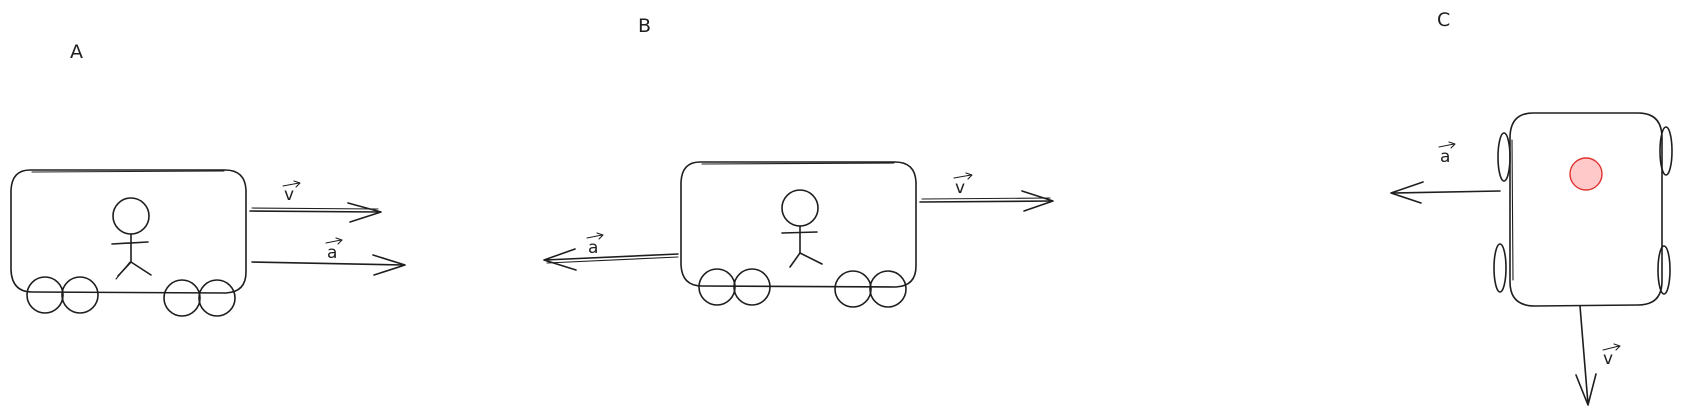 This screenshot has height=414, width=1681. Describe the element at coordinates (315, 212) in the screenshot. I see `panel-a-v-arrow` at that location.